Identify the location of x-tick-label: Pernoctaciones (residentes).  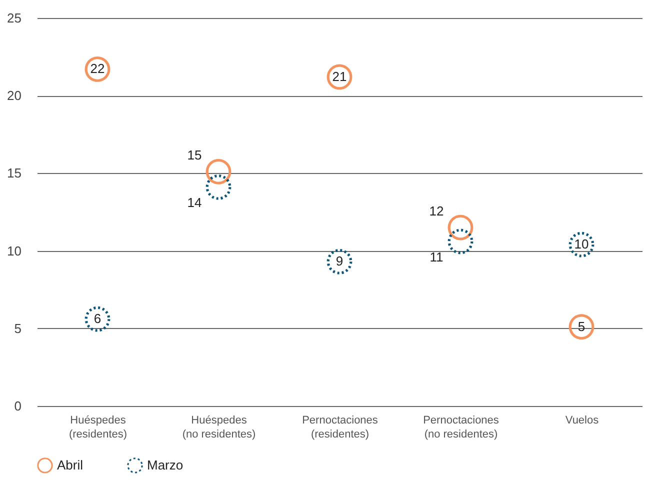
(340, 427).